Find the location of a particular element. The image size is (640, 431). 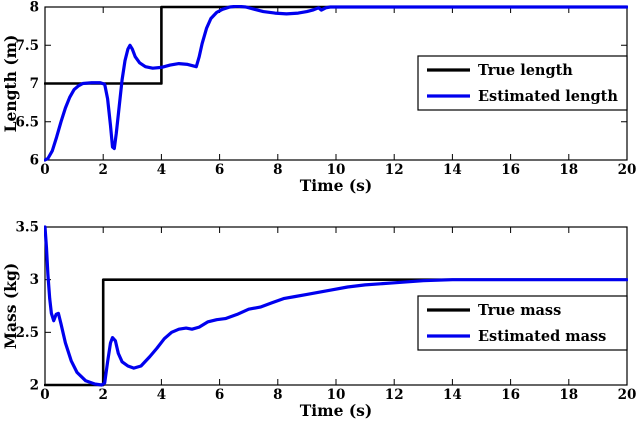

legend-entry-label: True length is located at coordinates (525, 70).